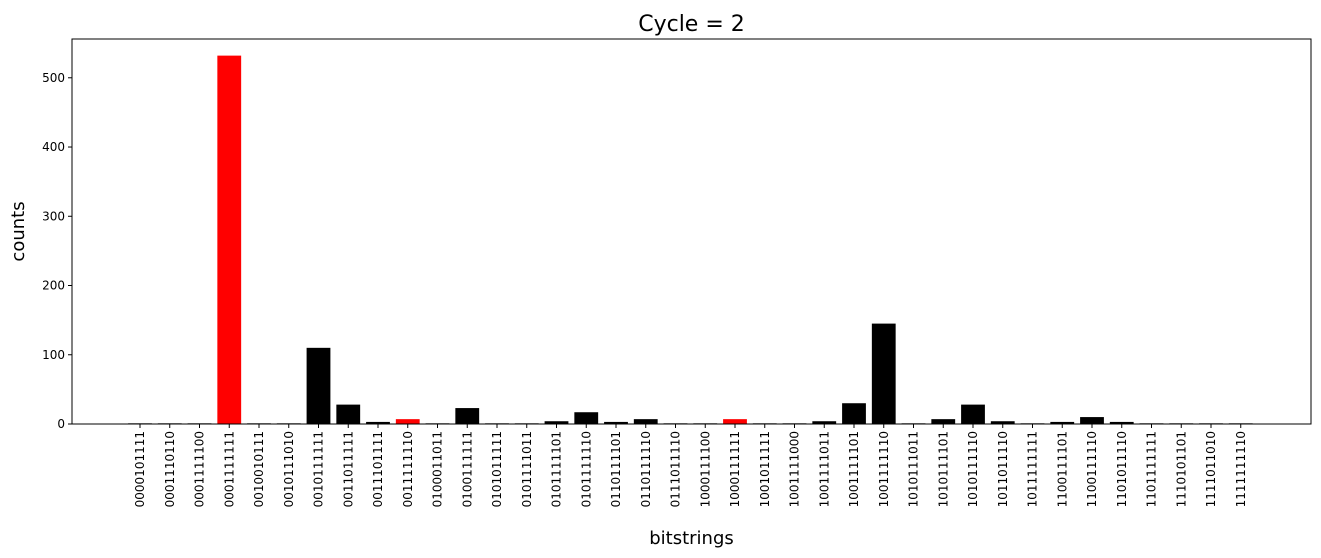 Image resolution: width=1321 pixels, height=558 pixels. I want to click on x-tick-label: 0101011111, so click(497, 469).